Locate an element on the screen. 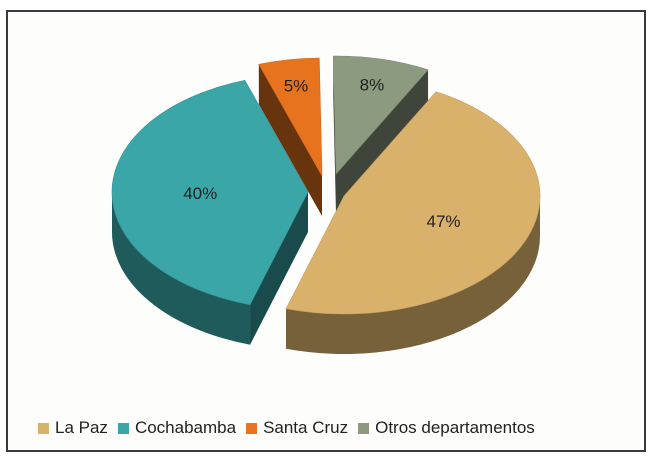  legend-swatch-otros is located at coordinates (364, 428).